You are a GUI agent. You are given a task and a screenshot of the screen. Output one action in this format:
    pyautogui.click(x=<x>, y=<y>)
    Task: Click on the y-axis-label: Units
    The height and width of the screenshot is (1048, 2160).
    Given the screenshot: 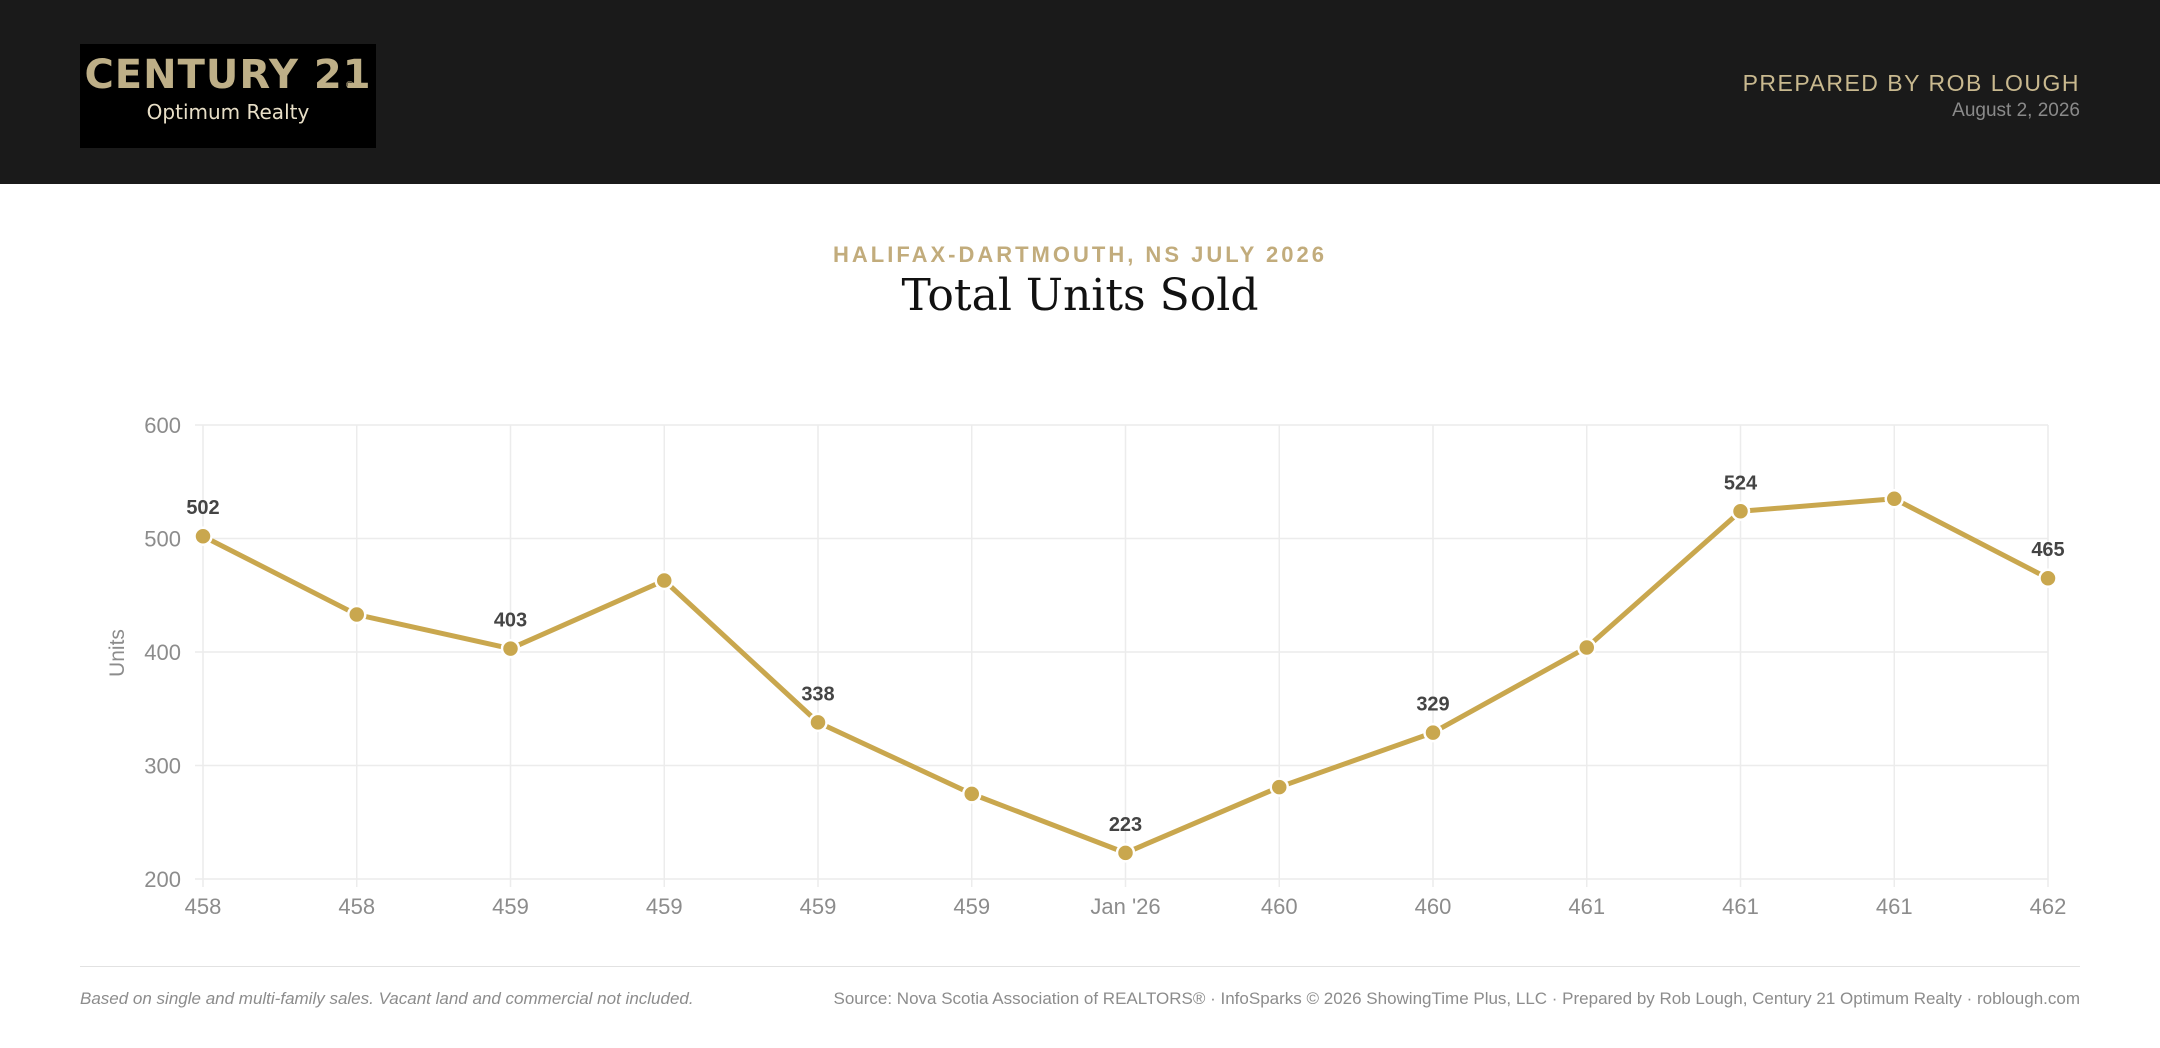 What is the action you would take?
    pyautogui.click(x=117, y=653)
    